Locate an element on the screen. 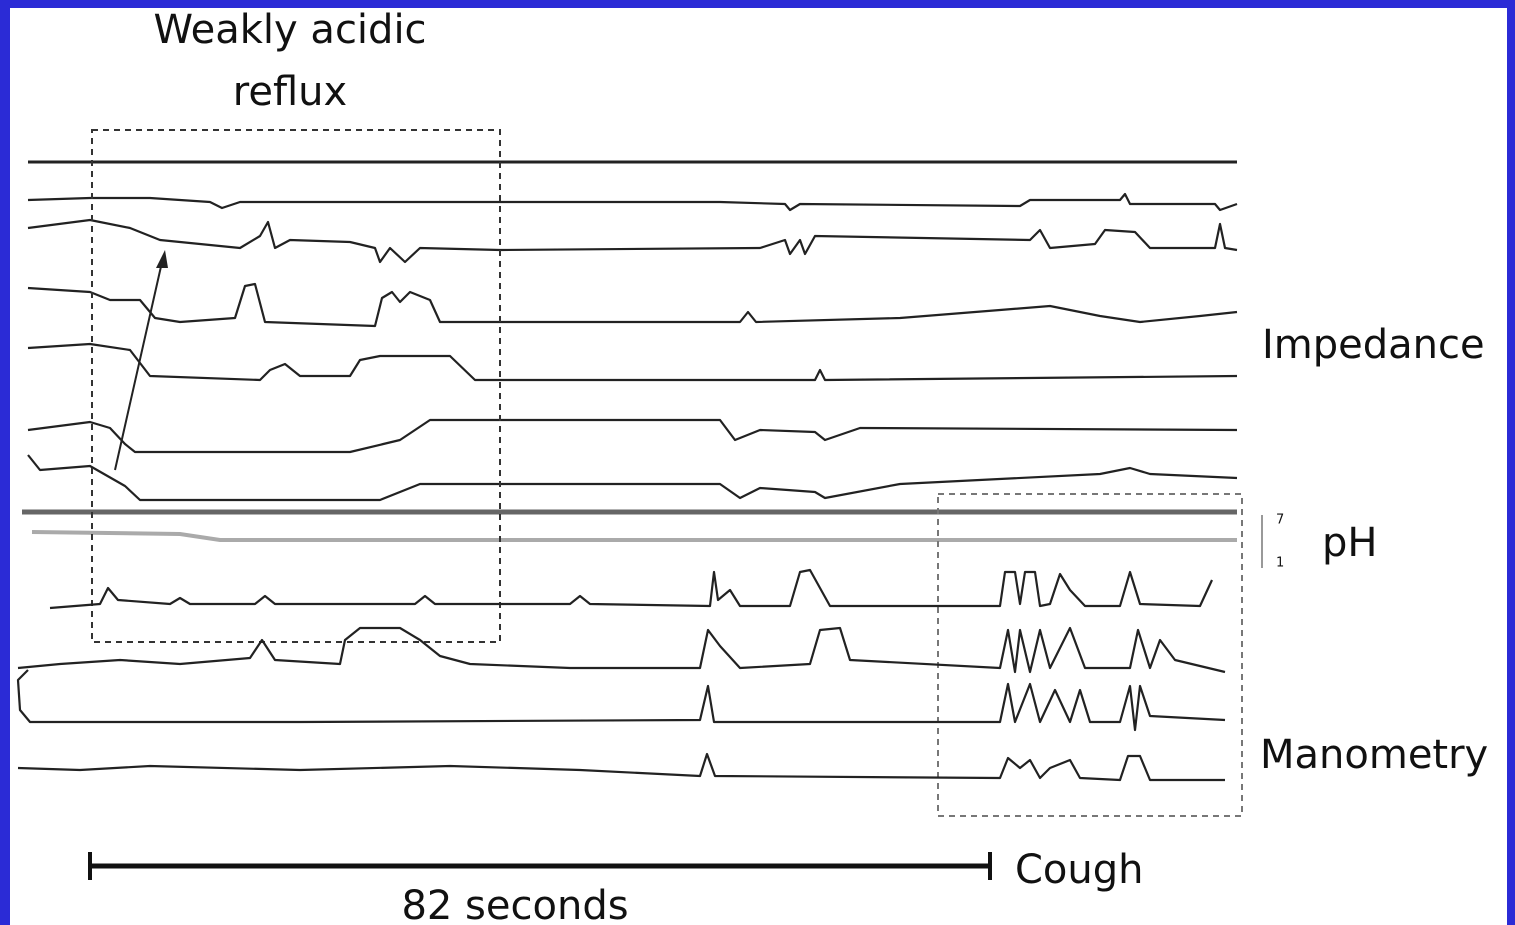  annotation: reflux is located at coordinates (290, 92).